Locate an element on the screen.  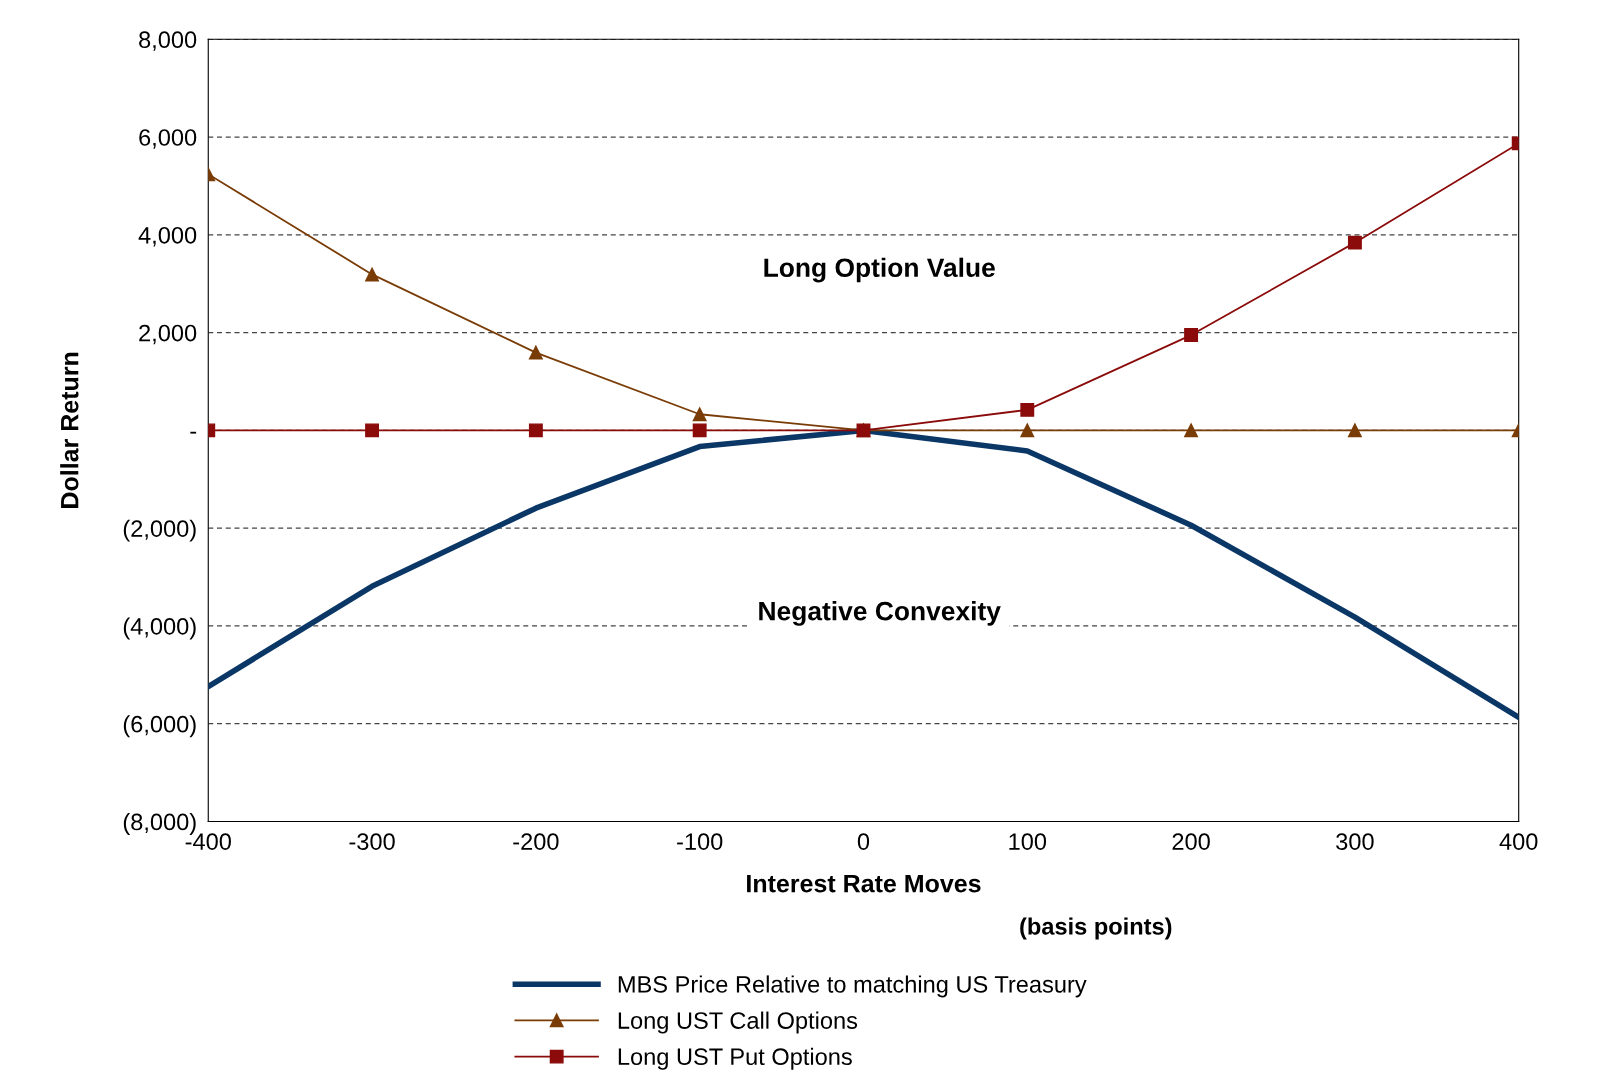
y-tick-label: (4,000) is located at coordinates (159, 628).